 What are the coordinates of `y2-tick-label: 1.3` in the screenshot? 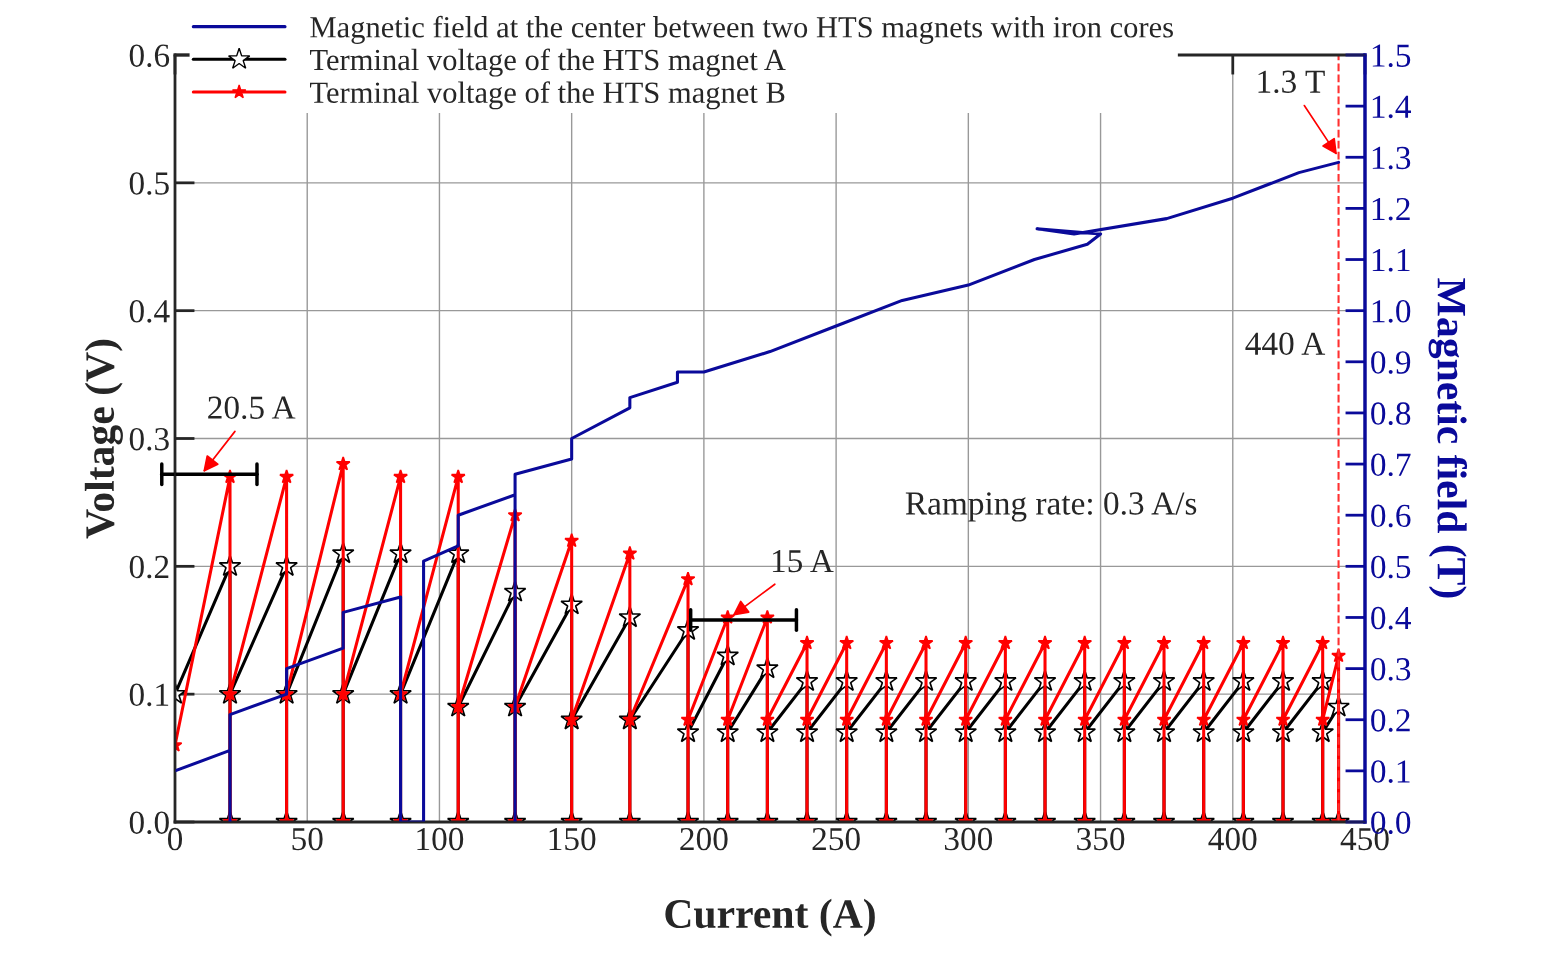 It's located at (1391, 158).